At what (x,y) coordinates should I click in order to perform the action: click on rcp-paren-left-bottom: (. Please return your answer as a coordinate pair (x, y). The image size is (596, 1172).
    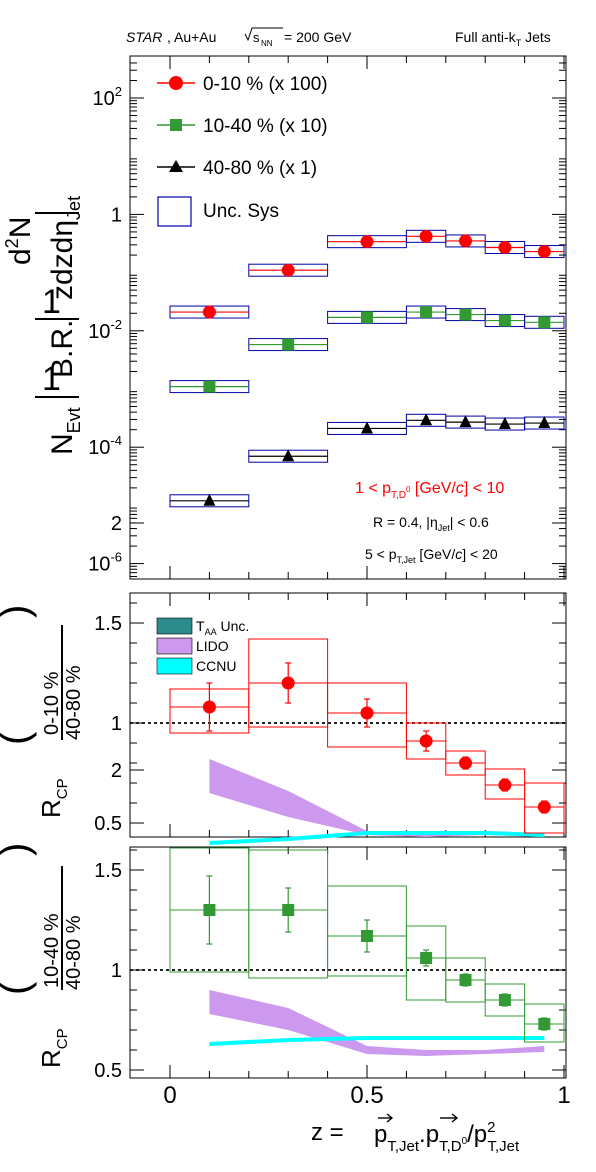
    Looking at the image, I should click on (18, 988).